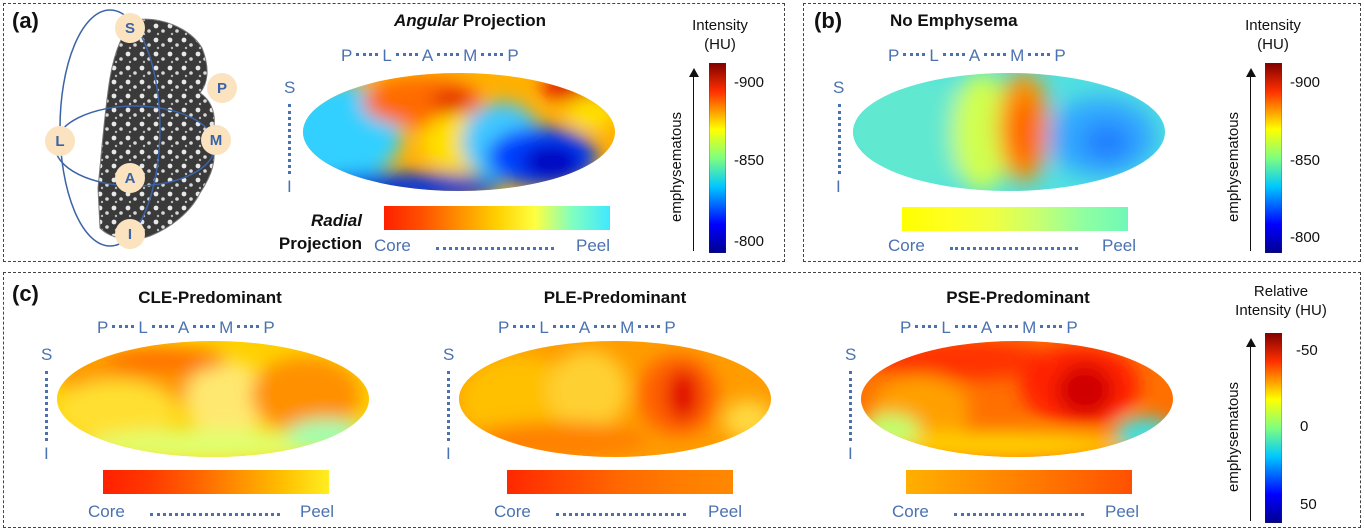 The height and width of the screenshot is (531, 1364). Describe the element at coordinates (593, 245) in the screenshot. I see `panel-a-peel: Peel` at that location.